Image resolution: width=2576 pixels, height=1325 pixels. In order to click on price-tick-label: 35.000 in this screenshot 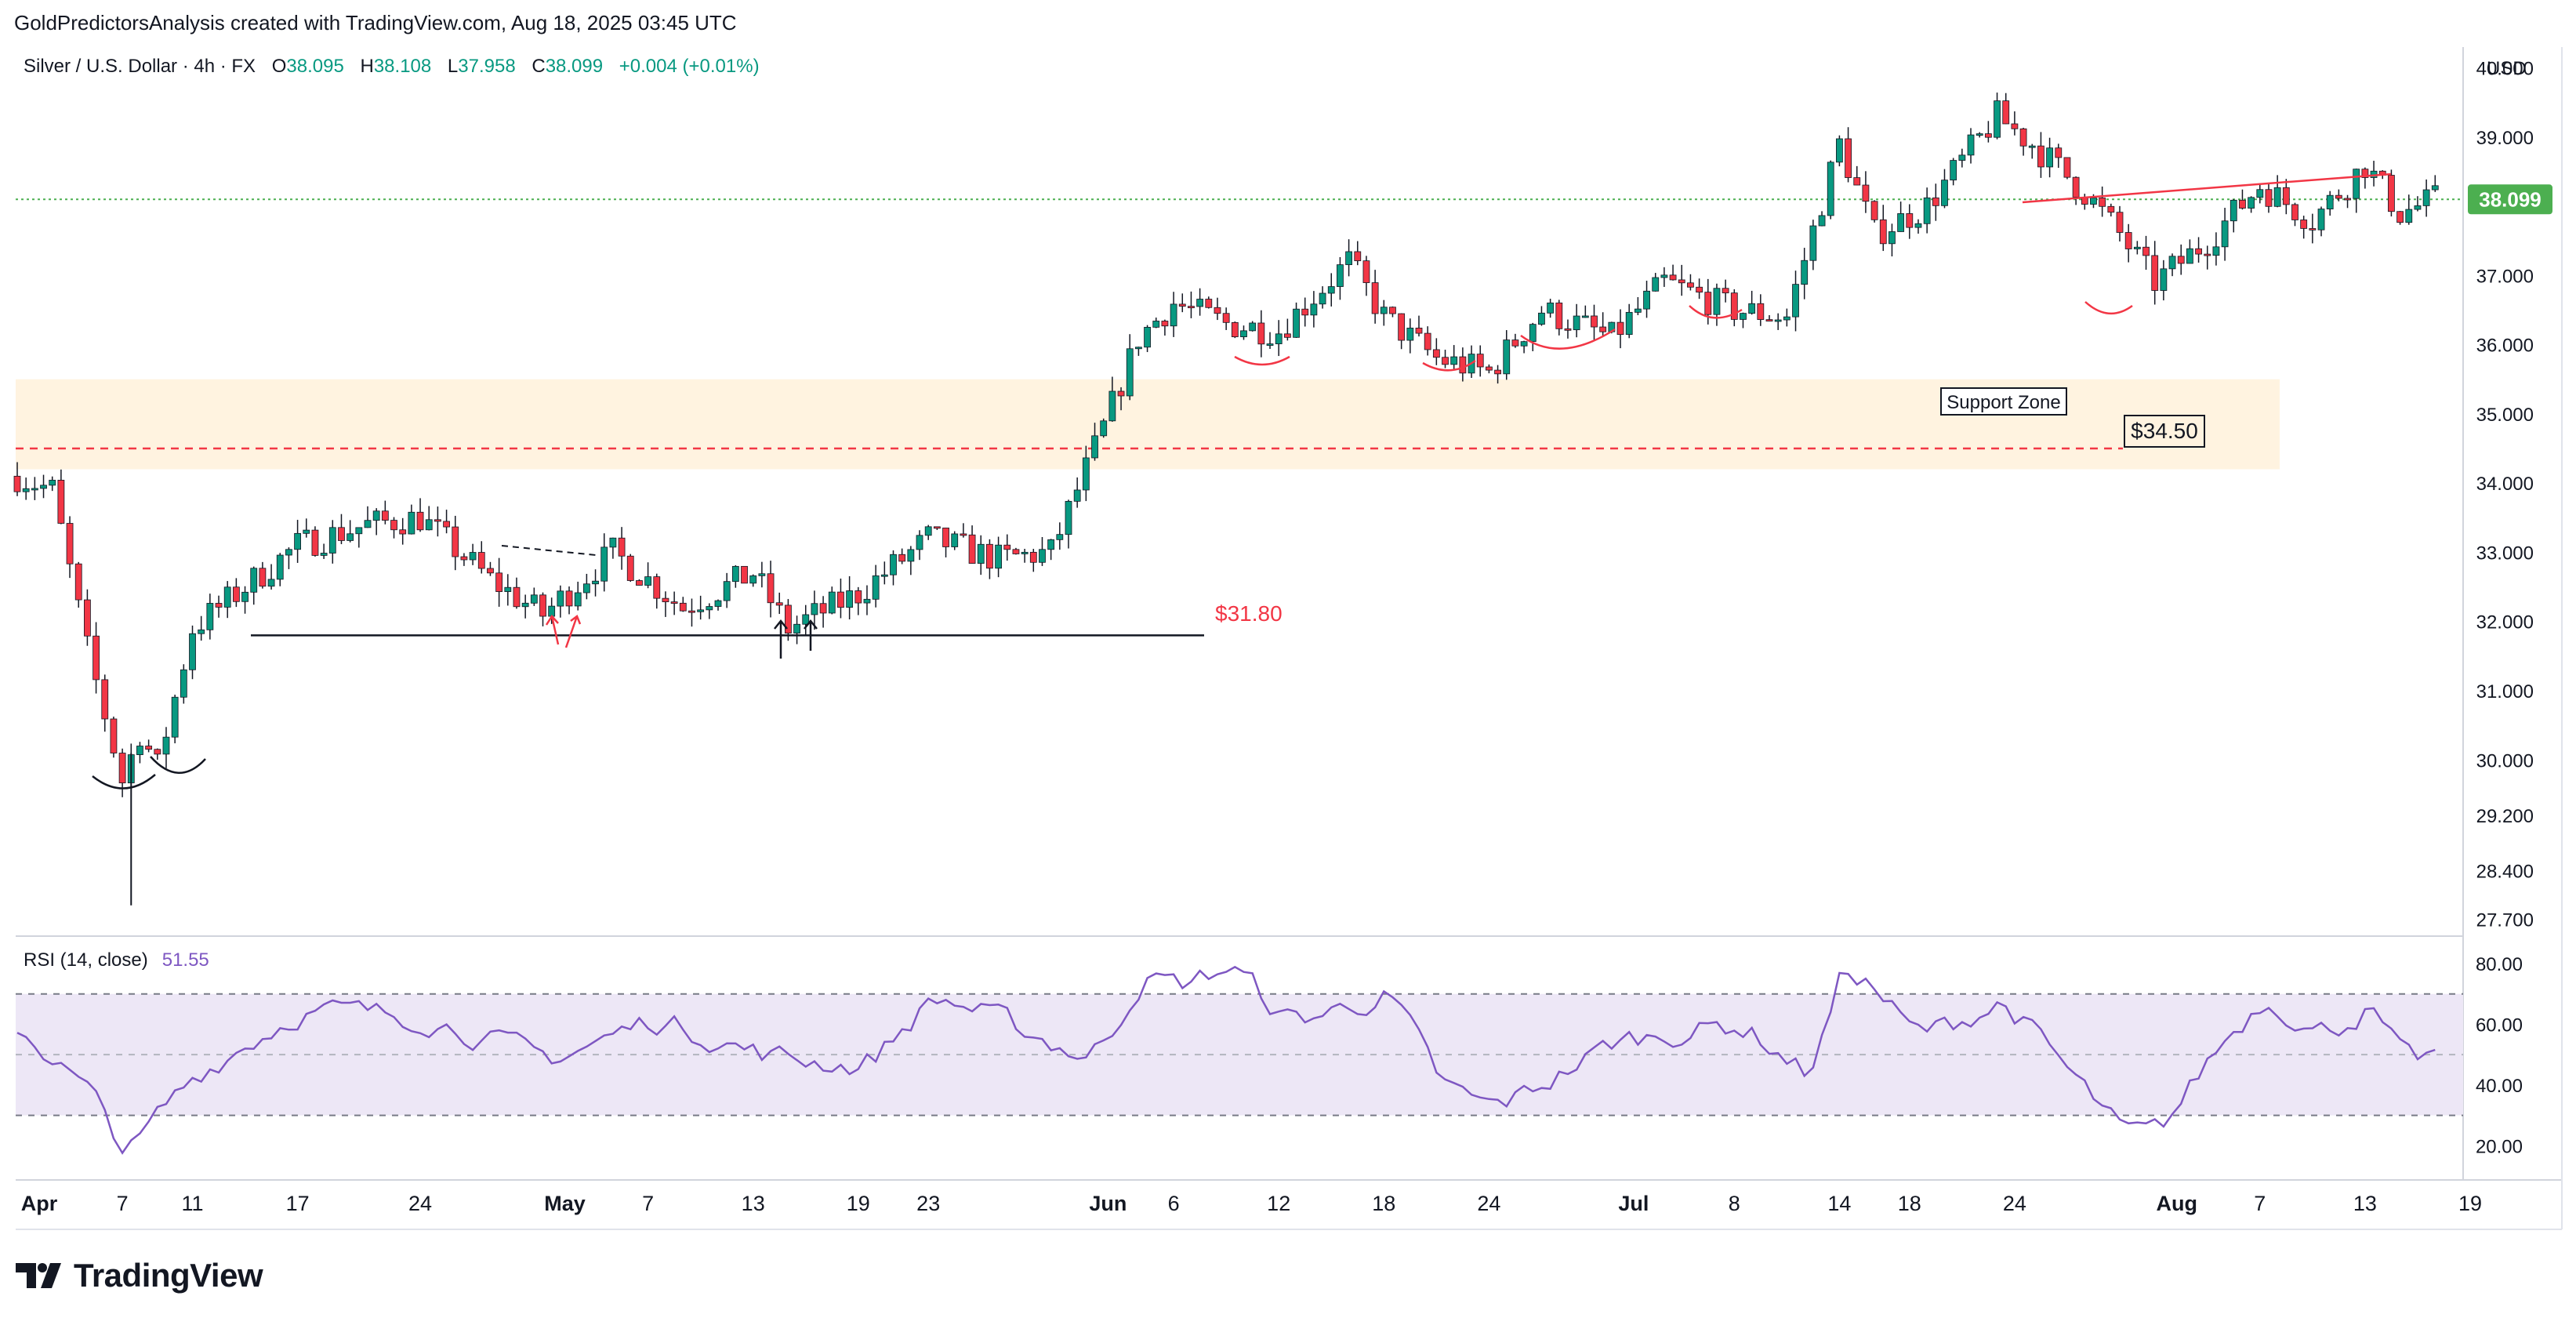, I will do `click(2505, 415)`.